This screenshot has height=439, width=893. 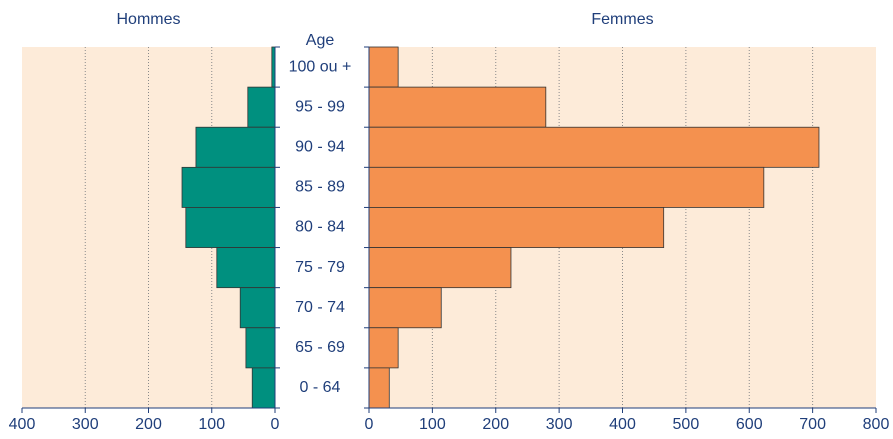 I want to click on x-tick-label: 800, so click(x=876, y=424).